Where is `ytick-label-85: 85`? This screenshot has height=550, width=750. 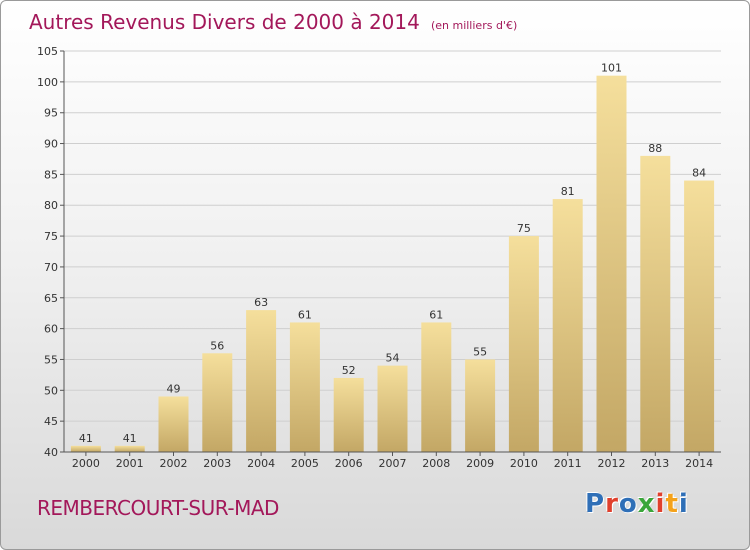 ytick-label-85: 85 is located at coordinates (51, 174).